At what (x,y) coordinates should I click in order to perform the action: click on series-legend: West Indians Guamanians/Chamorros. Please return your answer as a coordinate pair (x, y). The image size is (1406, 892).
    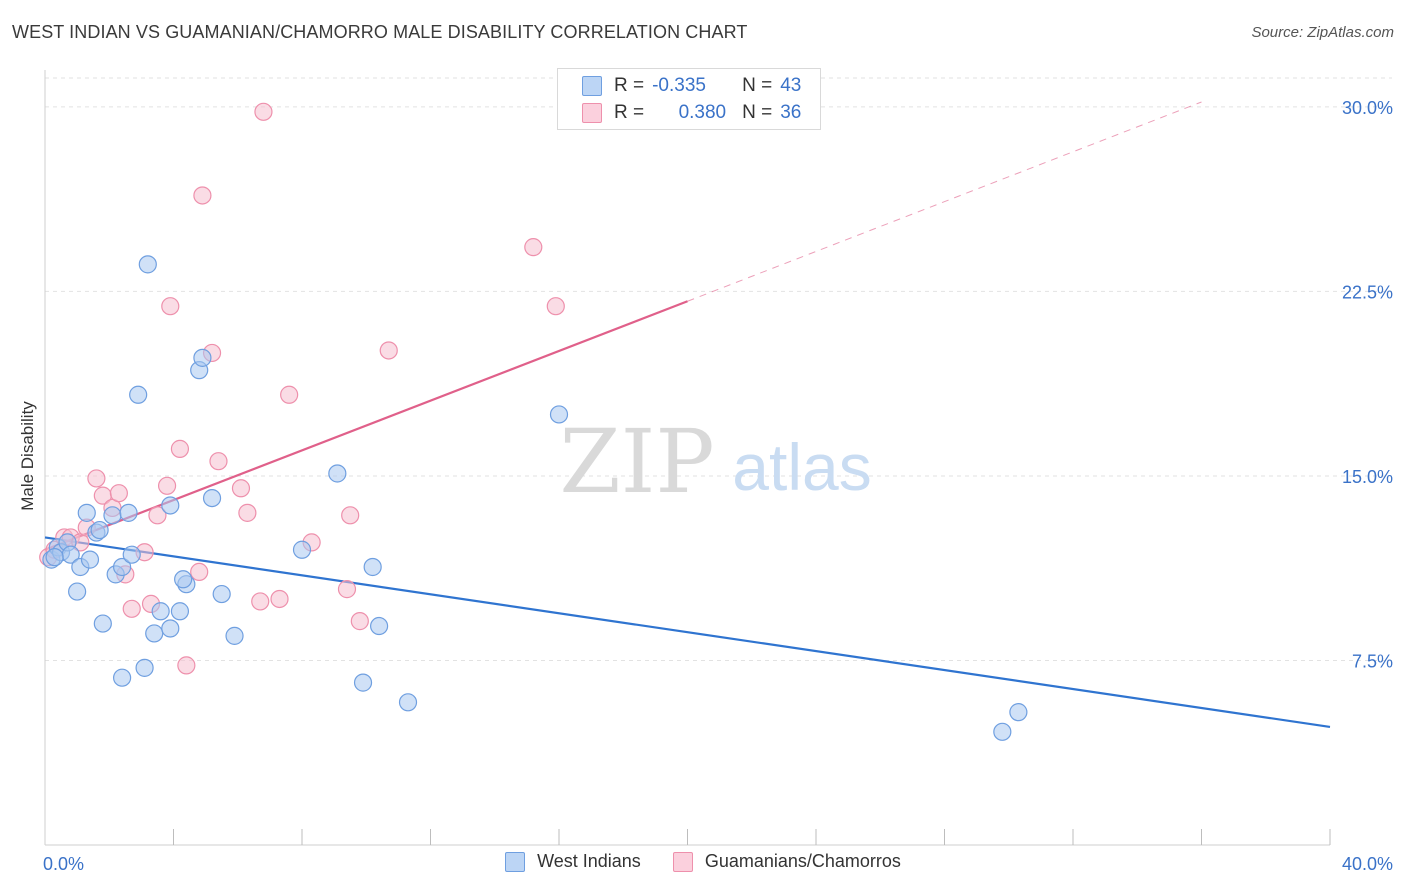
    Looking at the image, I should click on (703, 861).